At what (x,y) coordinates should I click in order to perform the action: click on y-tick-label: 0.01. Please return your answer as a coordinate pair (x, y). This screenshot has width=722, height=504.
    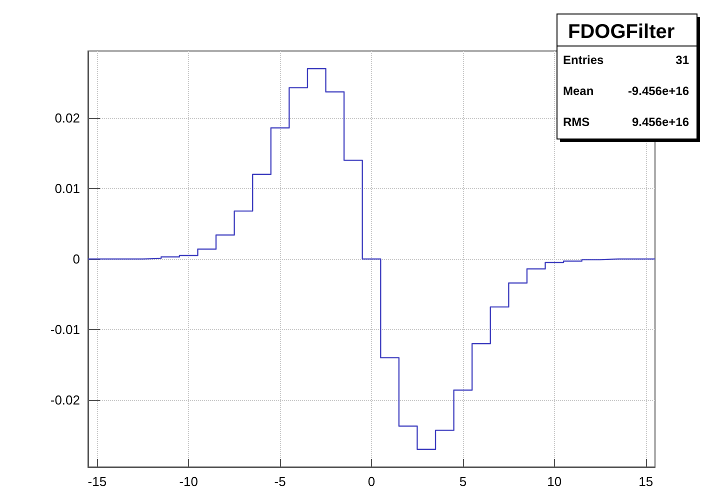
    Looking at the image, I should click on (67, 188).